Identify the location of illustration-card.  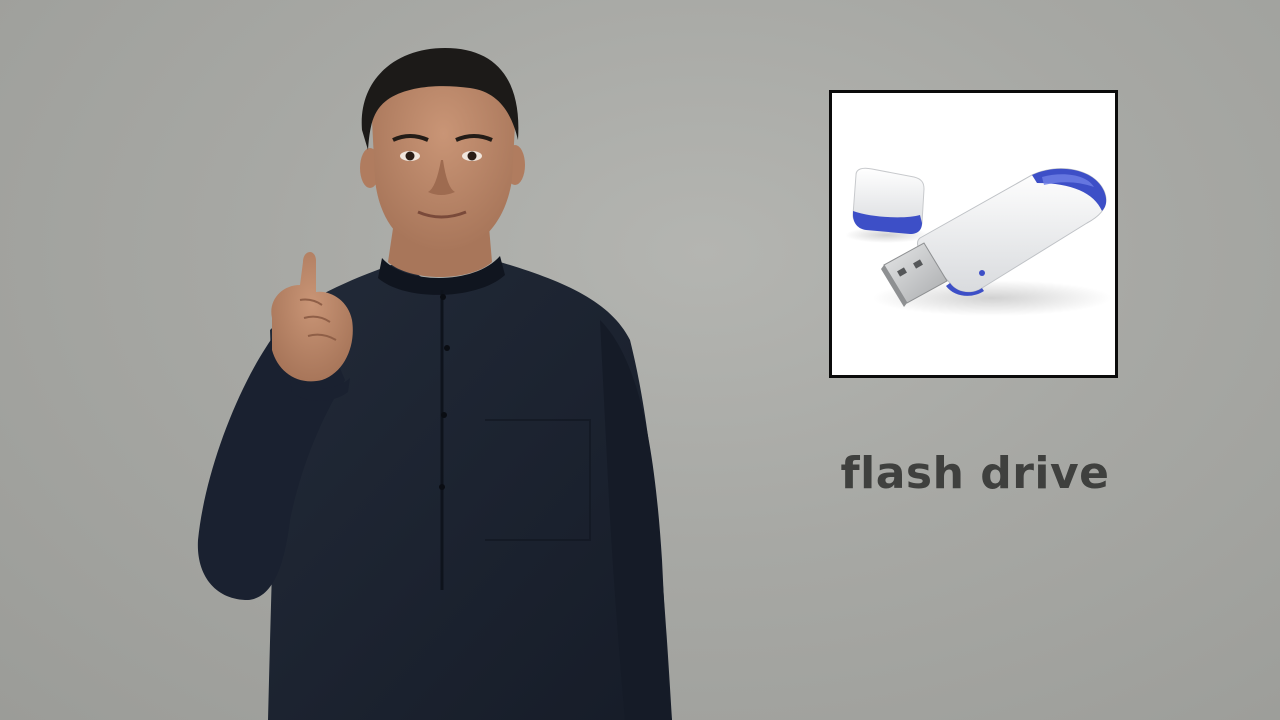
(973, 234).